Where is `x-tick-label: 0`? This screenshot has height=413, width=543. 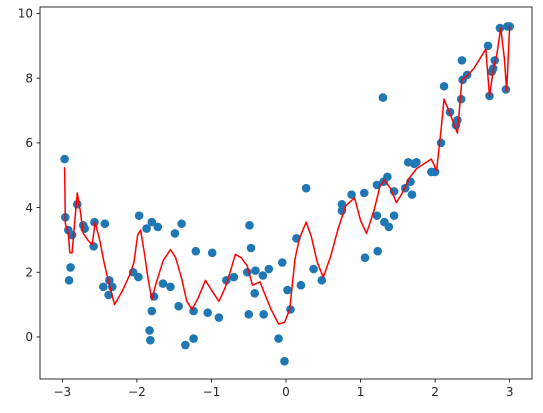
x-tick-label: 0 is located at coordinates (286, 392).